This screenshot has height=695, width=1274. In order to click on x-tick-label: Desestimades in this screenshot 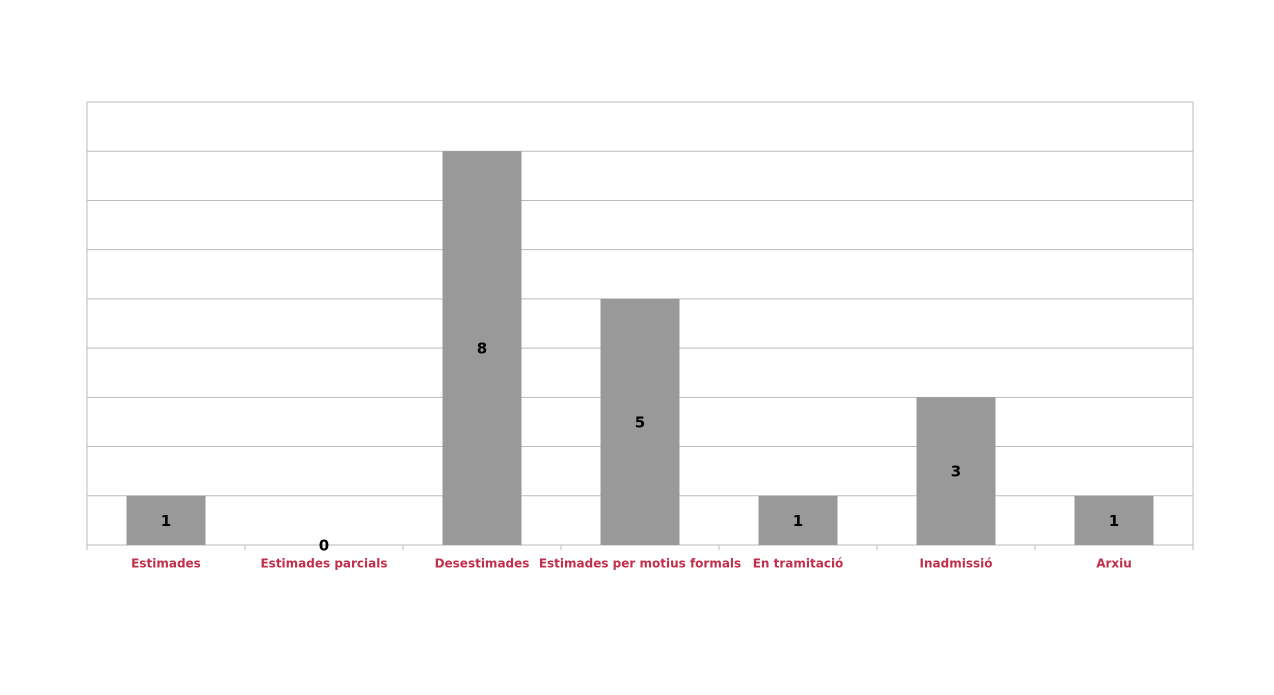, I will do `click(482, 564)`.